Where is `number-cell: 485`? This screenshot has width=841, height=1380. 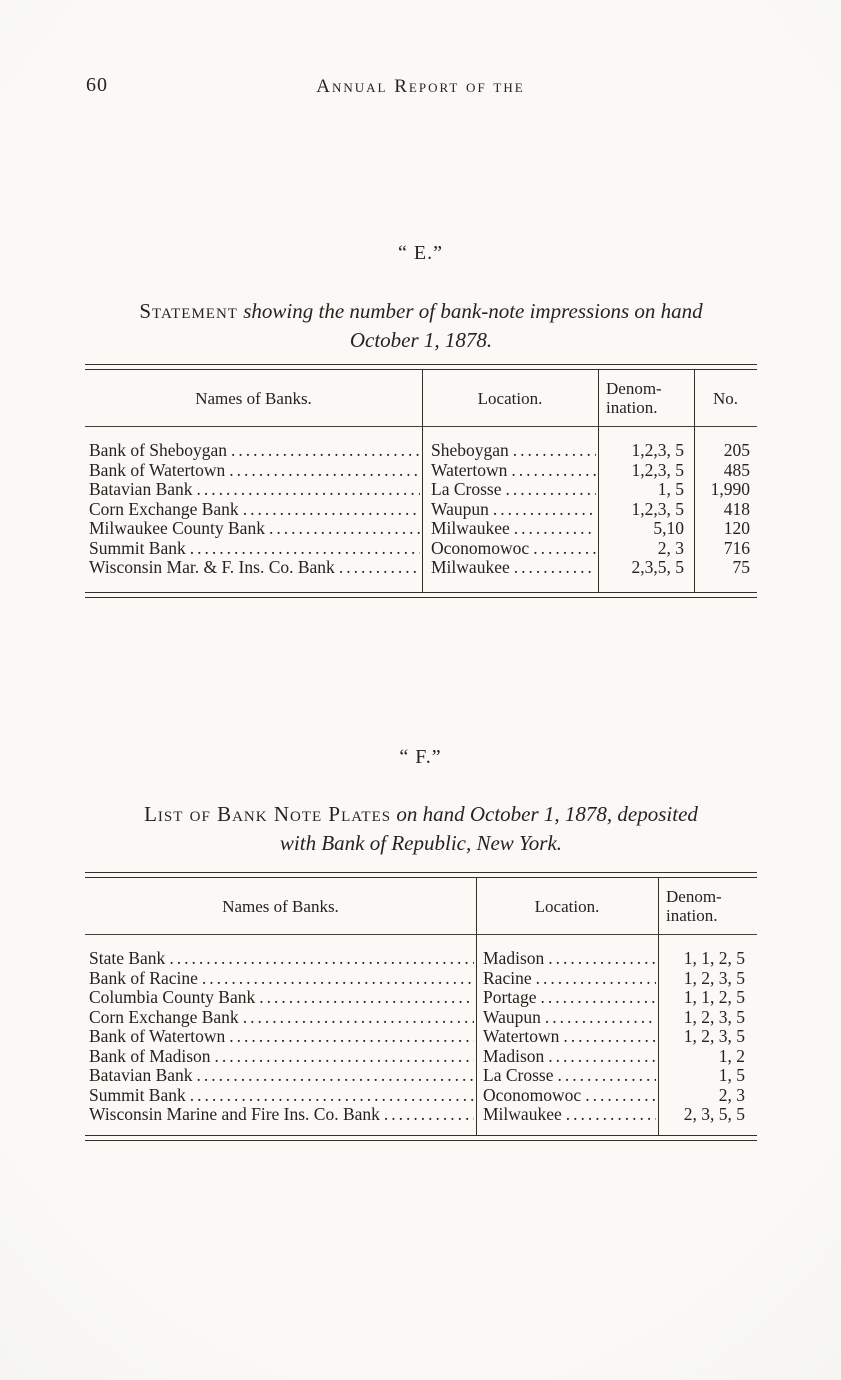
number-cell: 485 is located at coordinates (736, 470).